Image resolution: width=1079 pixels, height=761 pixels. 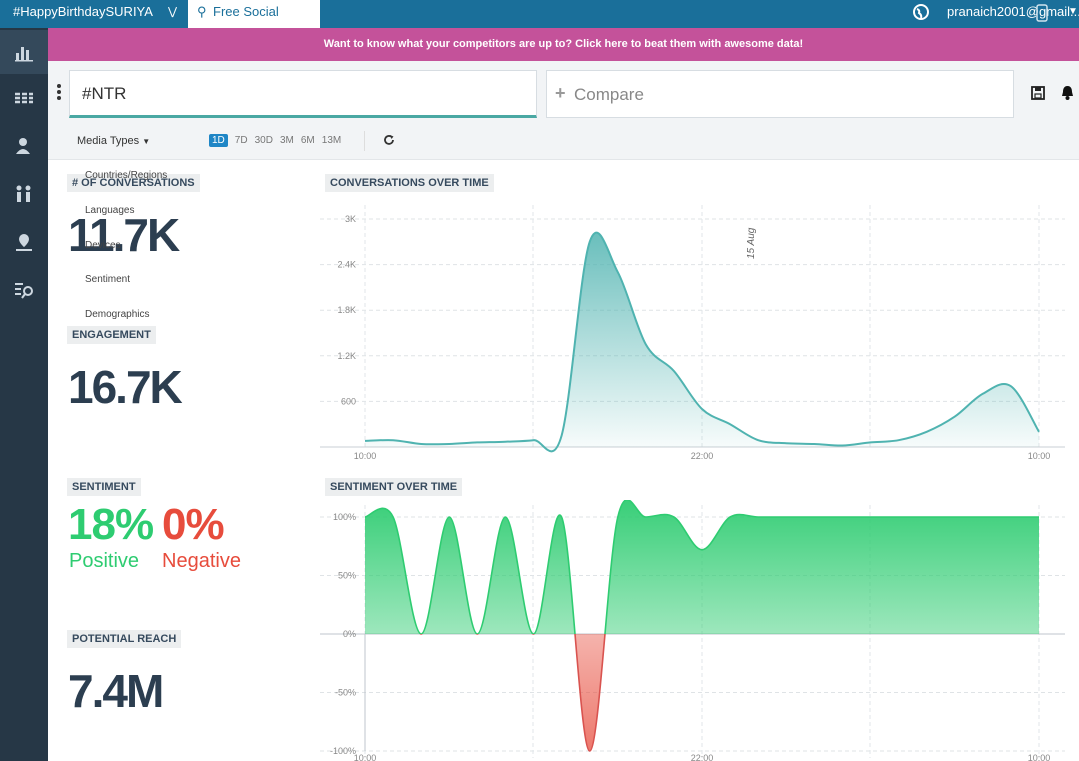 I want to click on conversations-label: # OF CONVERSATIONS, so click(x=133, y=183).